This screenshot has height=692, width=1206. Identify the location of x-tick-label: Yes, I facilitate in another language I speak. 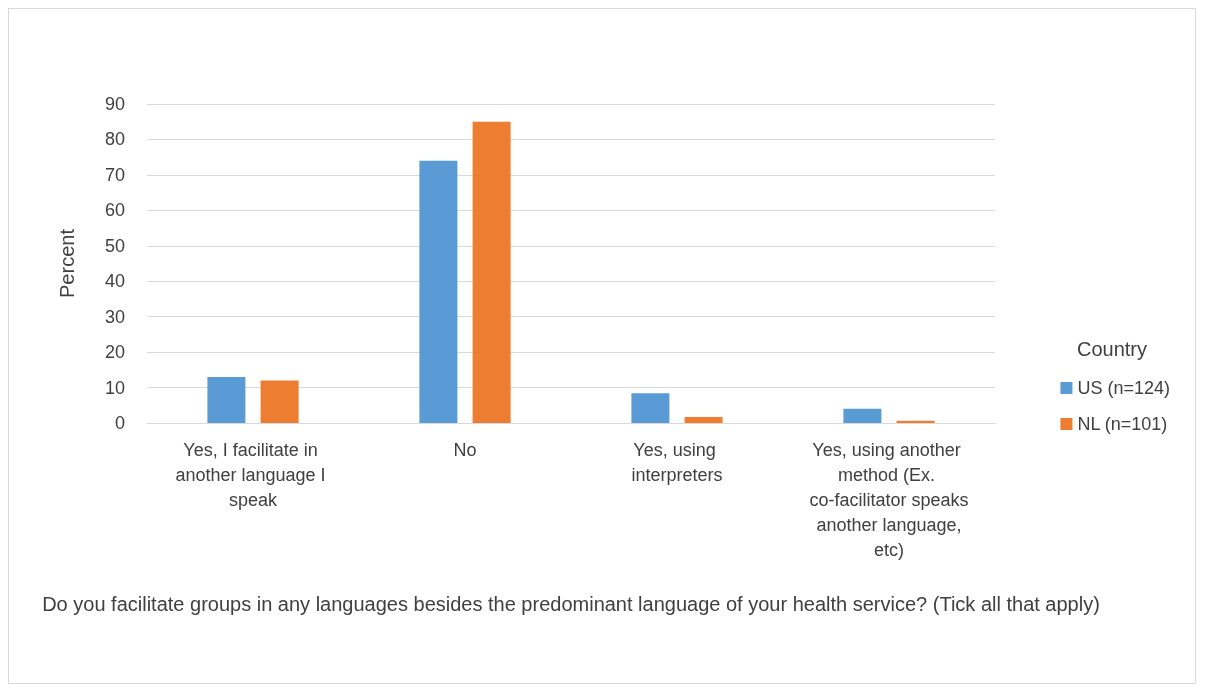
(253, 474).